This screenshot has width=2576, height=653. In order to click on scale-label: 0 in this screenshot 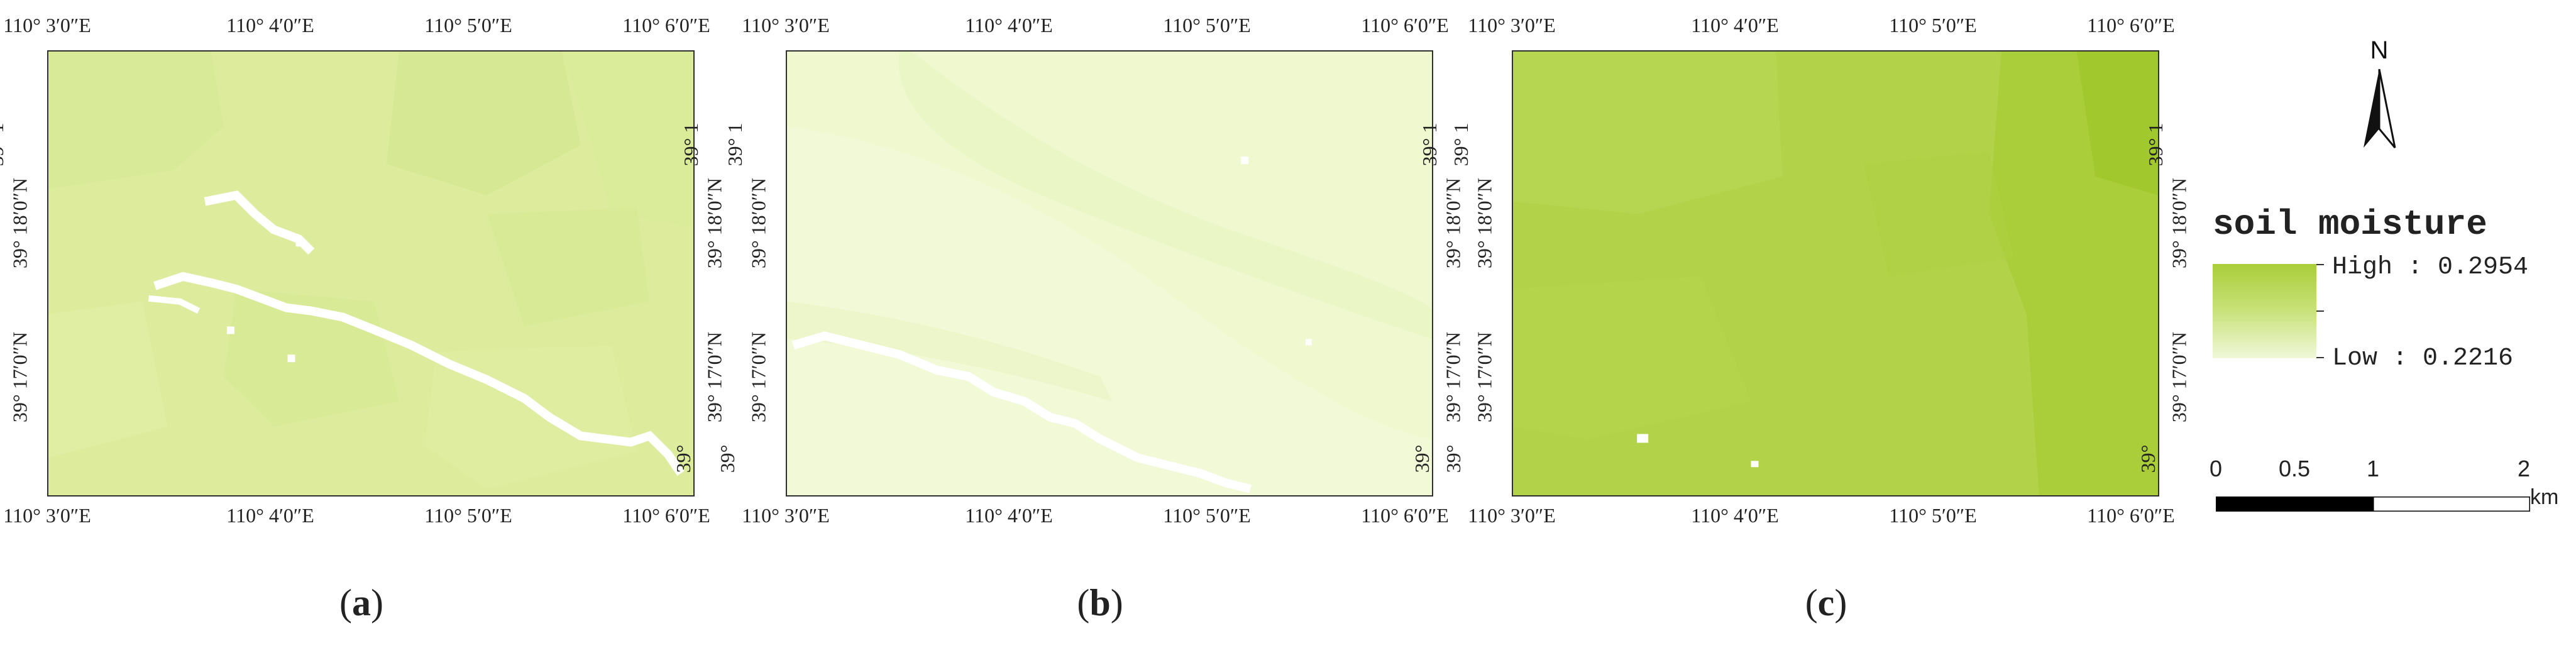, I will do `click(2216, 469)`.